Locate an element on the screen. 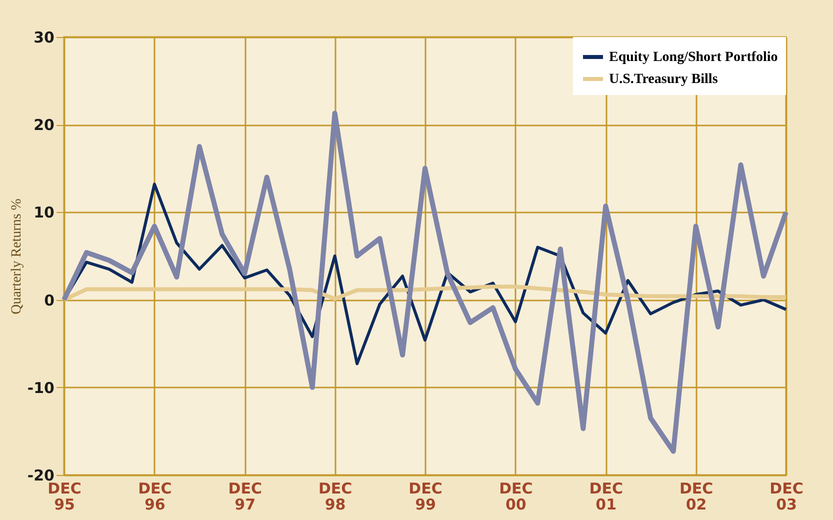  legend-label: U.S.Treasury Bills is located at coordinates (663, 79).